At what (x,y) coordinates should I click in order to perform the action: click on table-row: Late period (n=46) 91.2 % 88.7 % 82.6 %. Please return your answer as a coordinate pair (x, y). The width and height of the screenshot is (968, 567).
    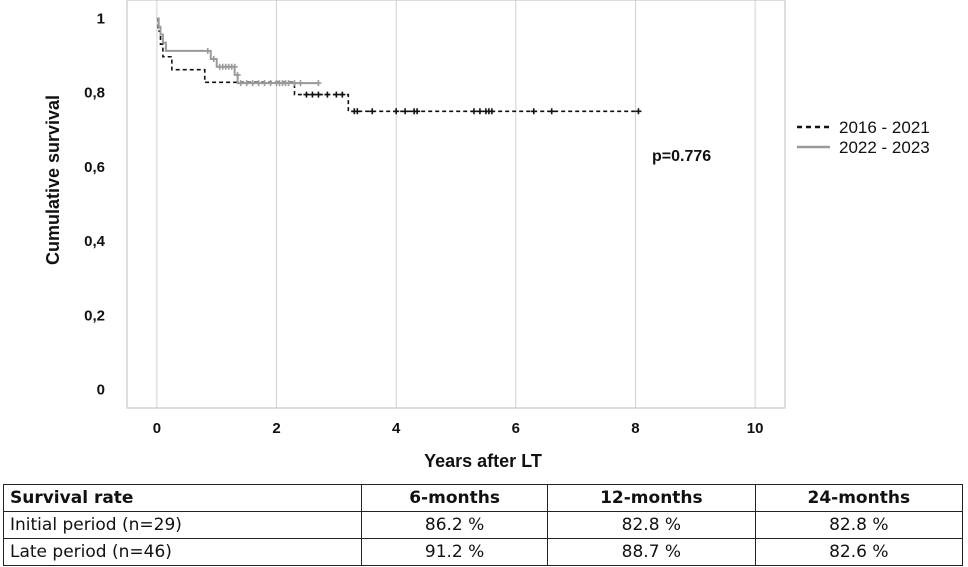
    Looking at the image, I should click on (483, 552).